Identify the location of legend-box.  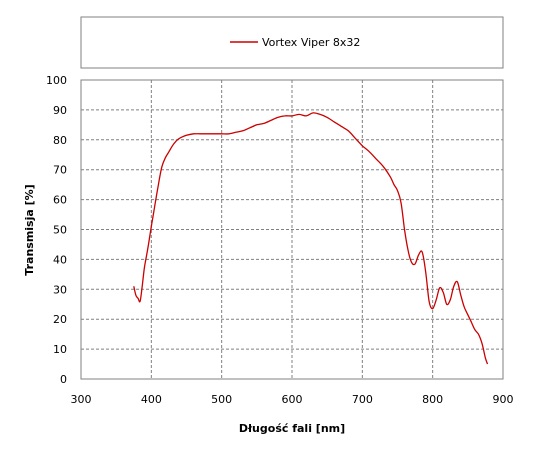
(292, 42).